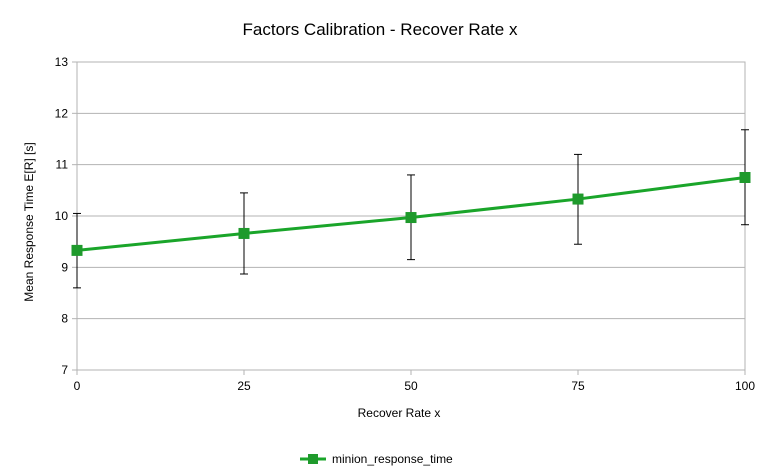 The height and width of the screenshot is (470, 760). Describe the element at coordinates (411, 386) in the screenshot. I see `x-tick-label: 50` at that location.